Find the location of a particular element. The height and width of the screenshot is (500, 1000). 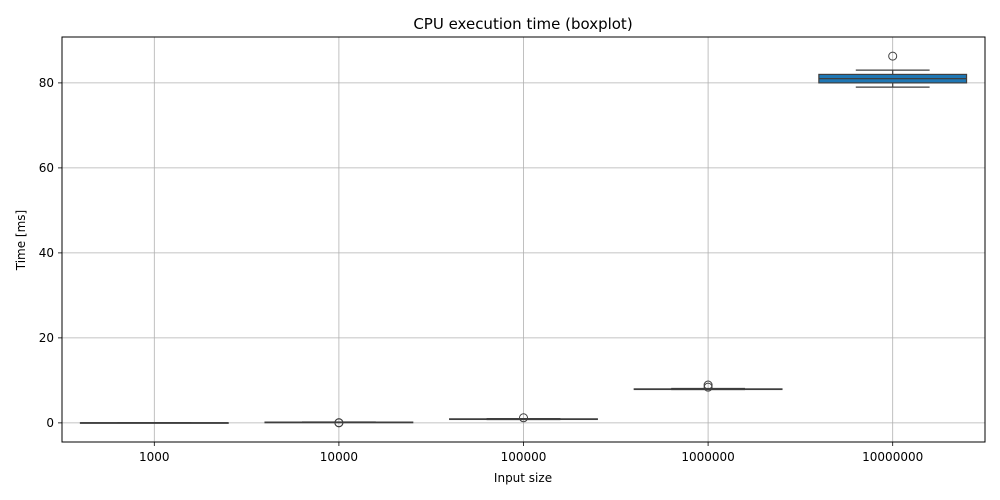

y-tick-label: 20 is located at coordinates (46, 338).